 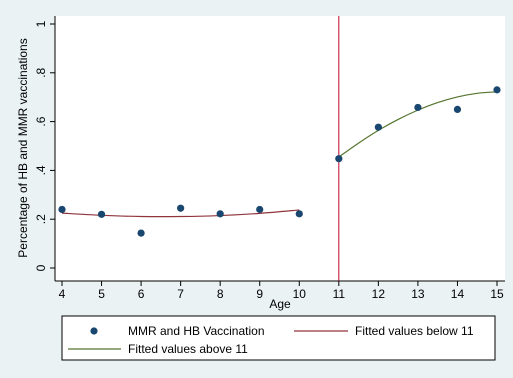 I want to click on y-tick-label: .2, so click(x=41, y=219).